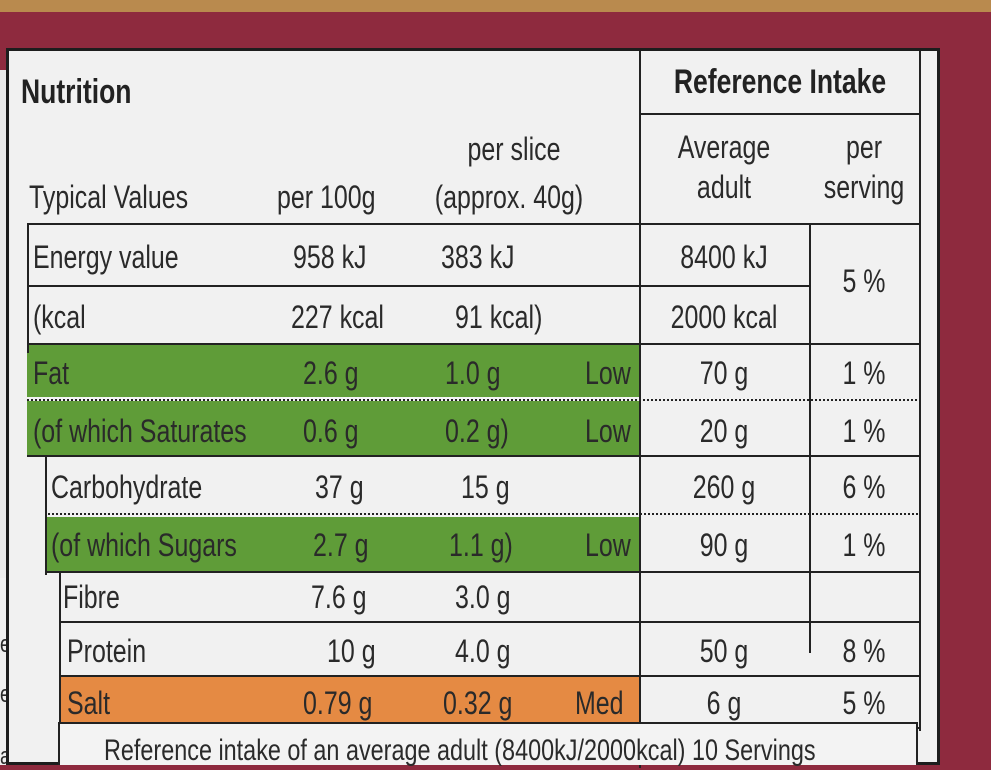 The height and width of the screenshot is (770, 991). Describe the element at coordinates (477, 431) in the screenshot. I see `row-per-slice: 0.2 g)` at that location.